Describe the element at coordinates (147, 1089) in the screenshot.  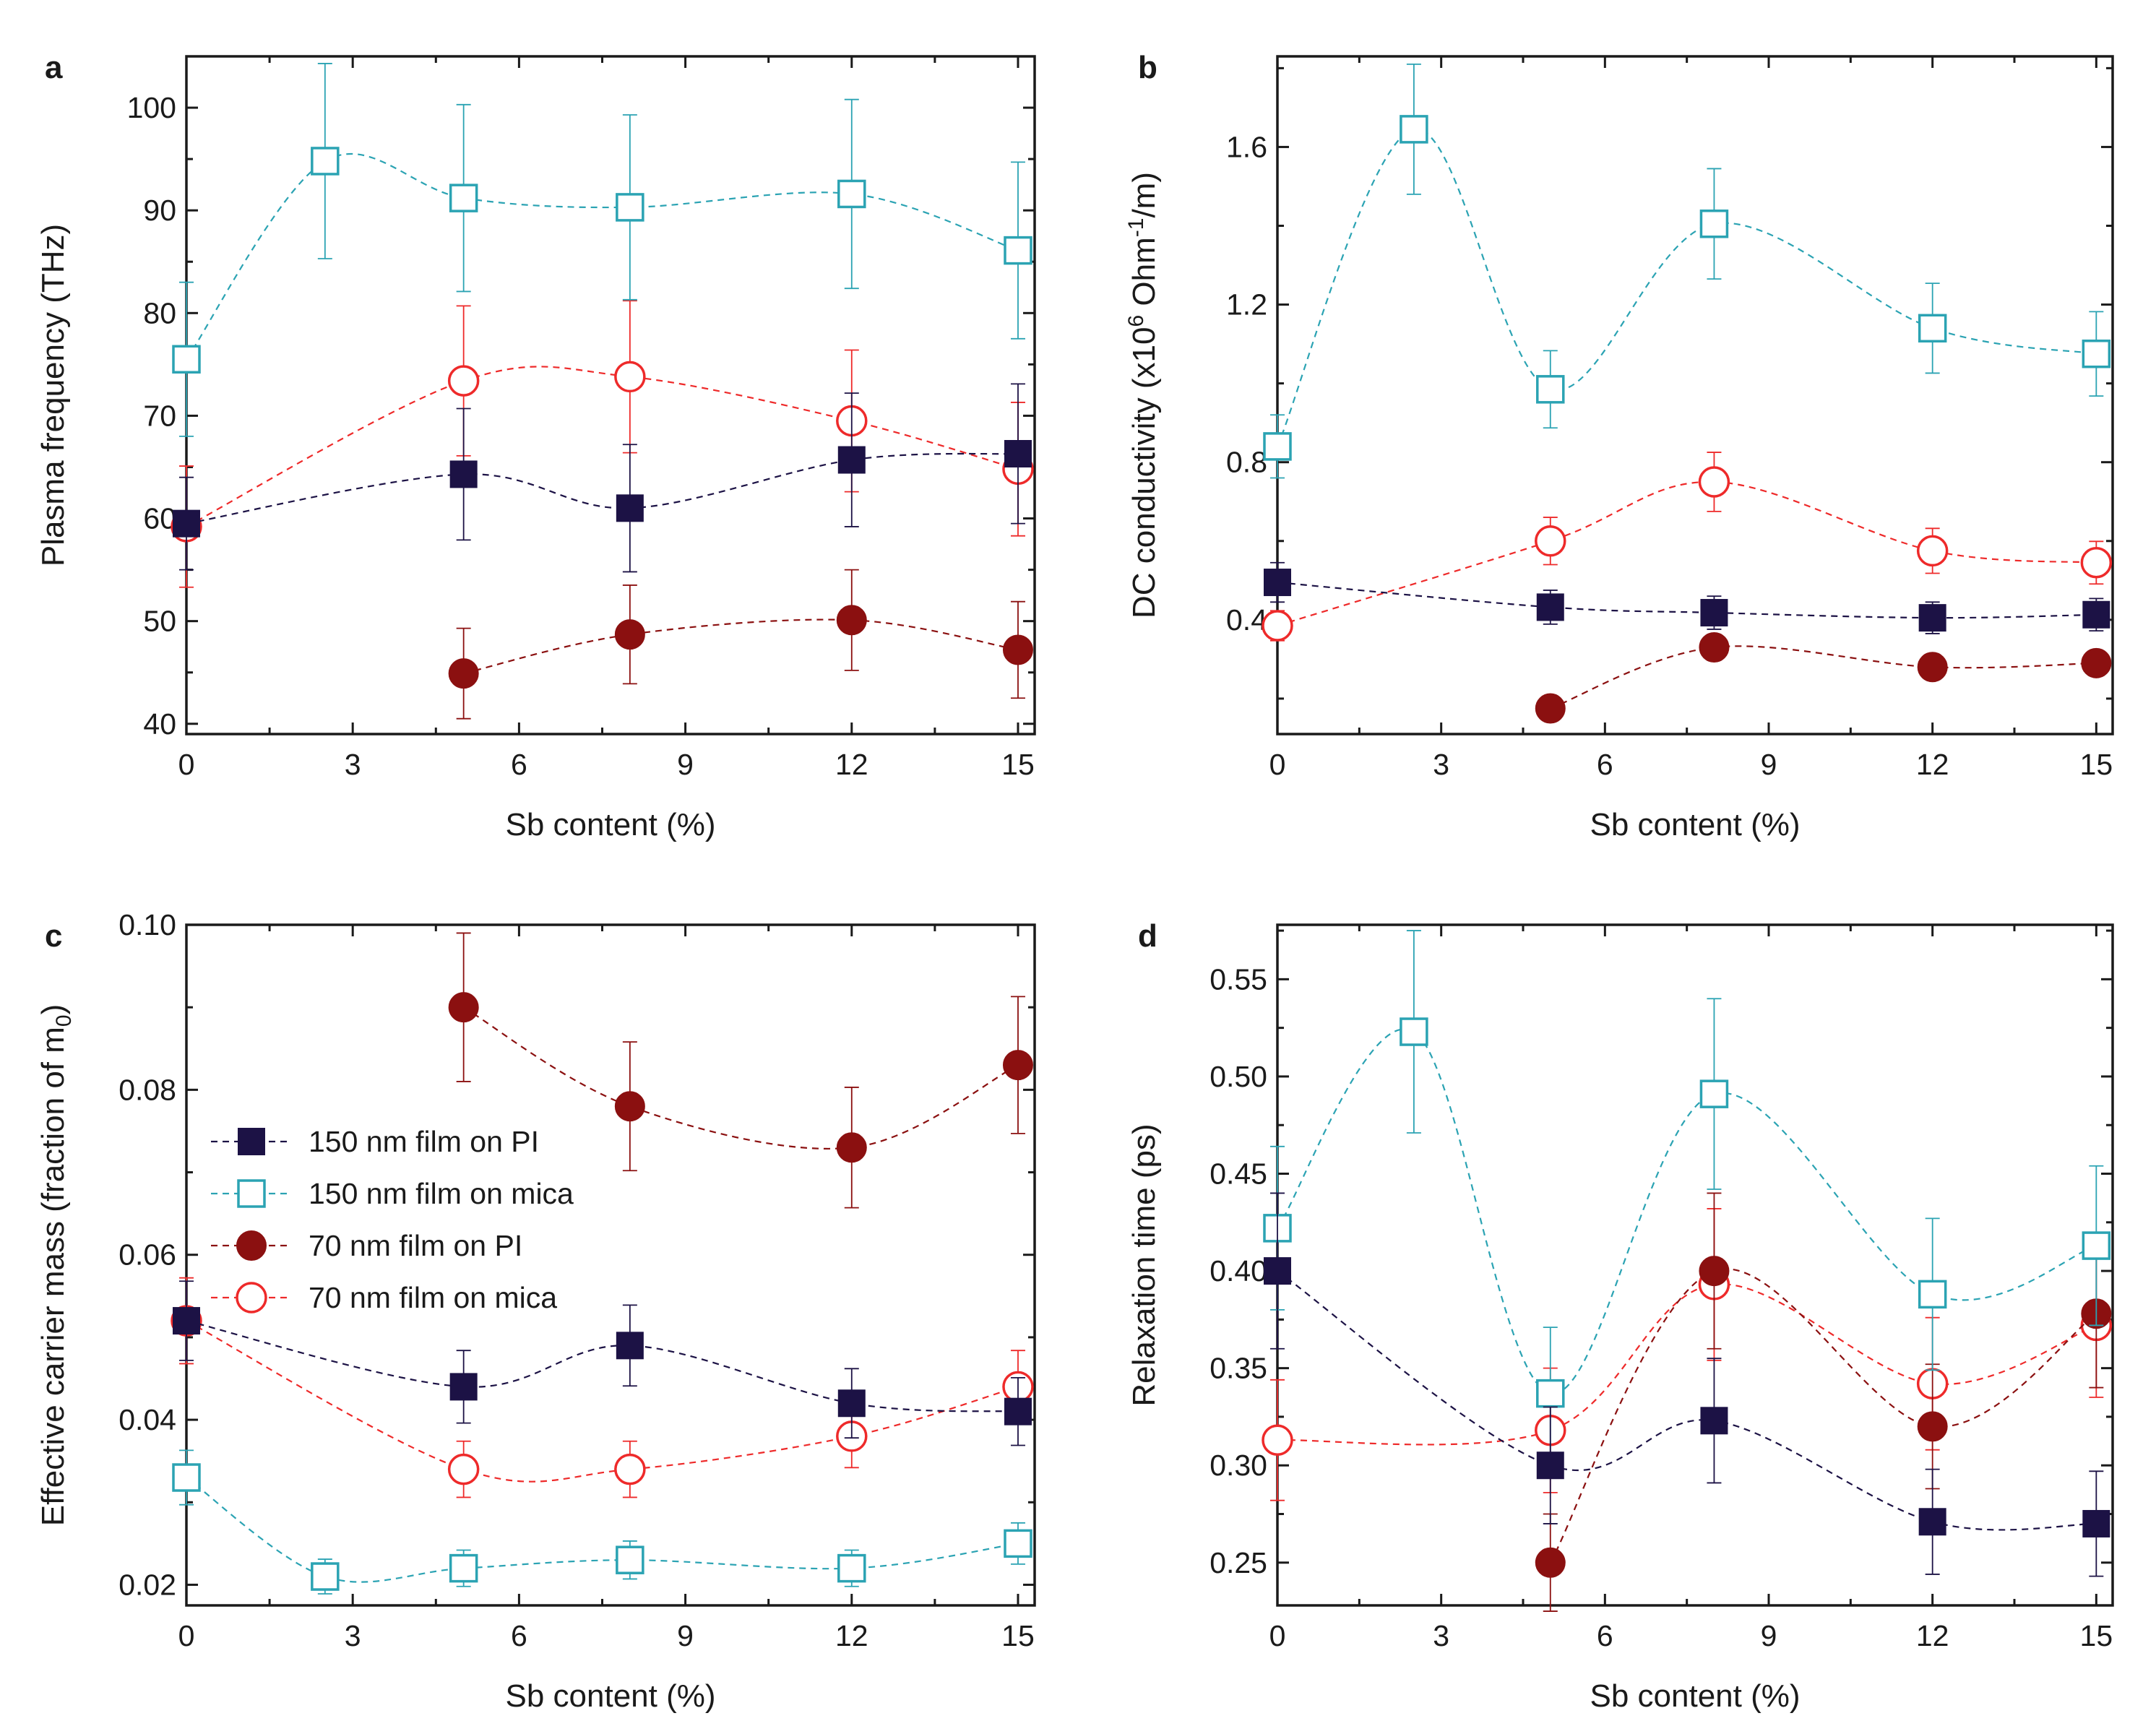
I see `y-tick-label: 0.08` at that location.